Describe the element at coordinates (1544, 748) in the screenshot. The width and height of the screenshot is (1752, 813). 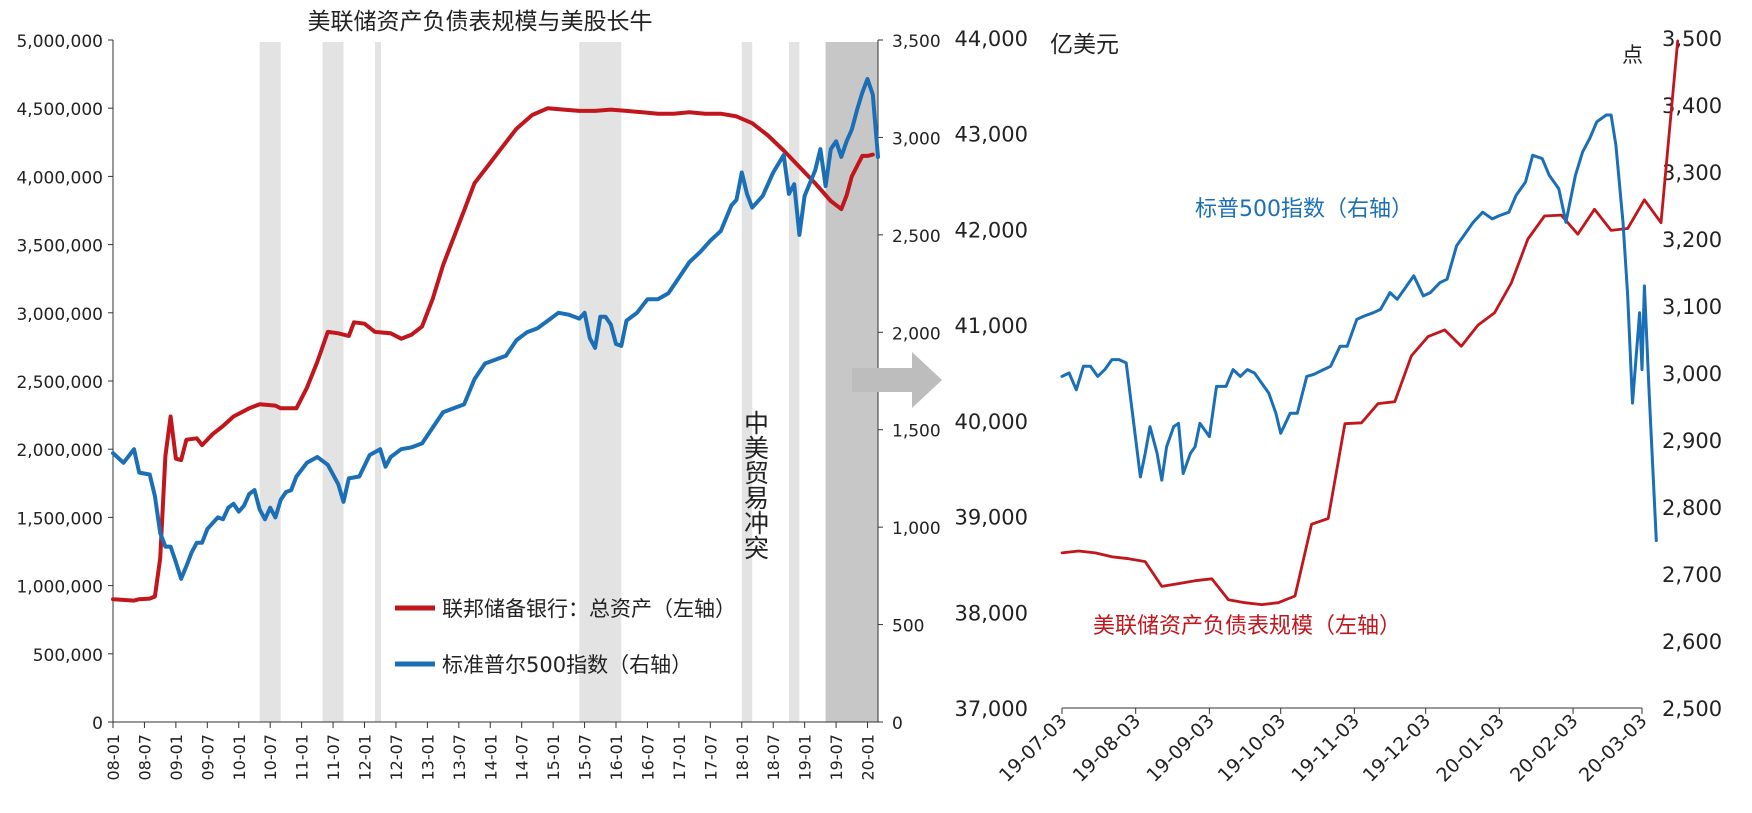
I see `right-xtick-label: 20-02-03` at that location.